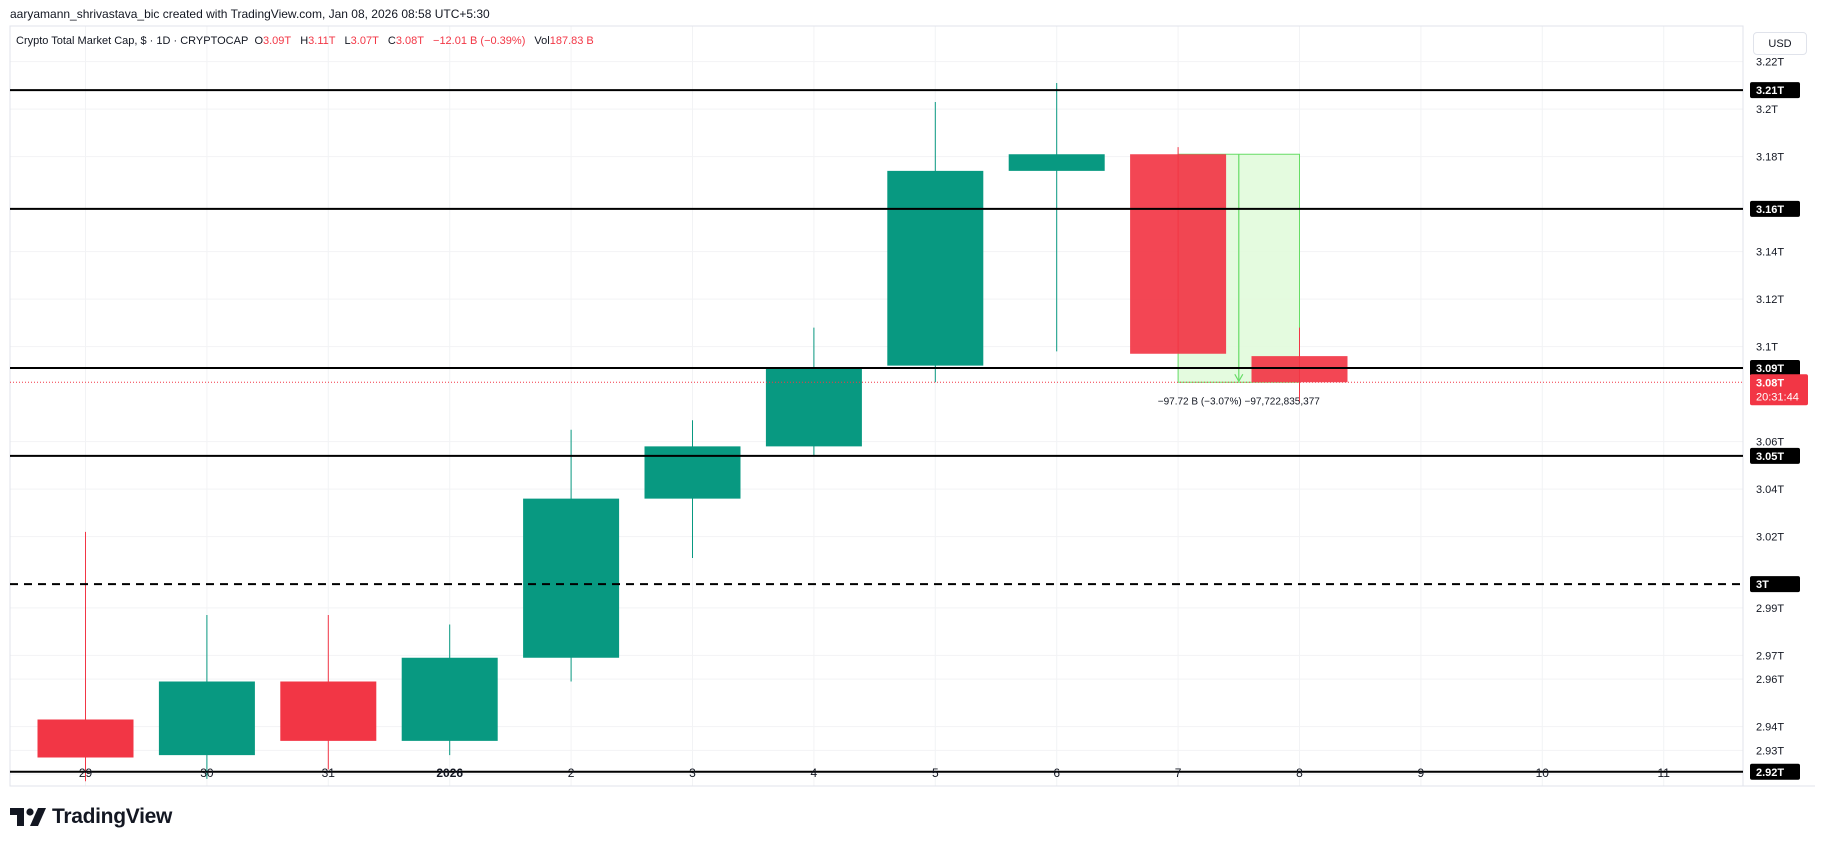  What do you see at coordinates (1770, 158) in the screenshot?
I see `price-tick-label: 3.18T` at bounding box center [1770, 158].